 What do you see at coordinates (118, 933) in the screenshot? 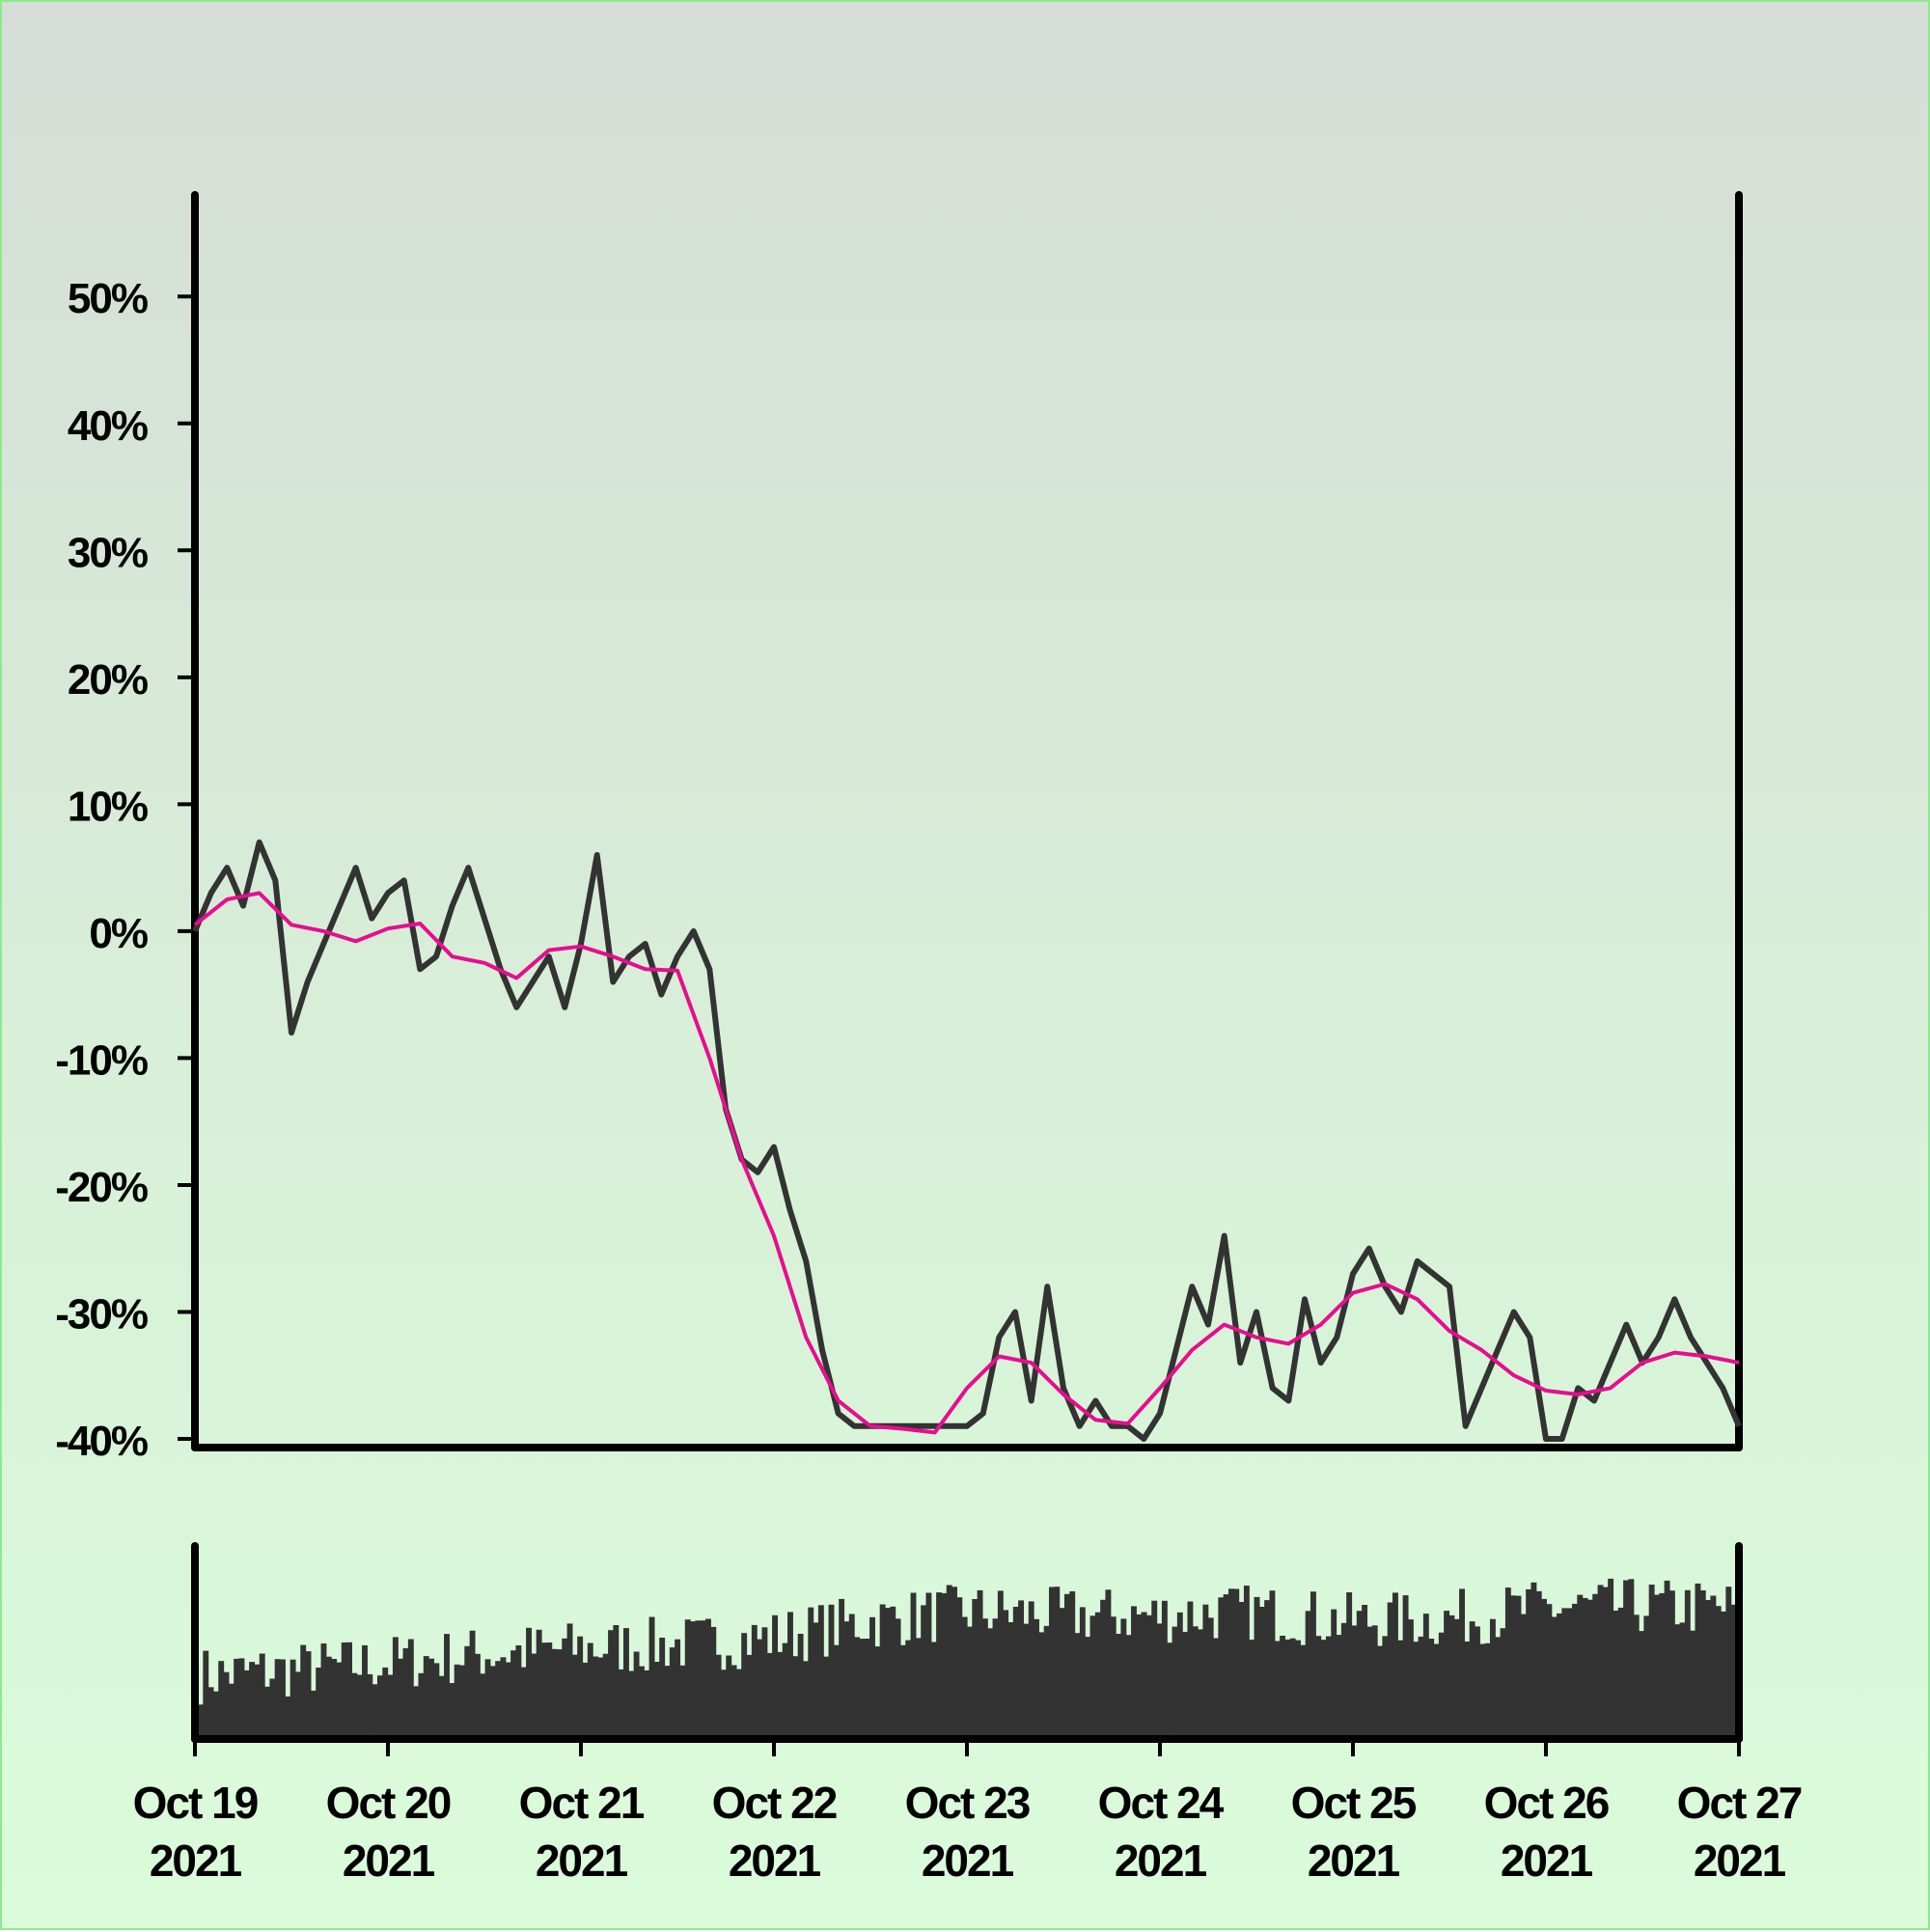
I see `y-tick-label: 0%` at bounding box center [118, 933].